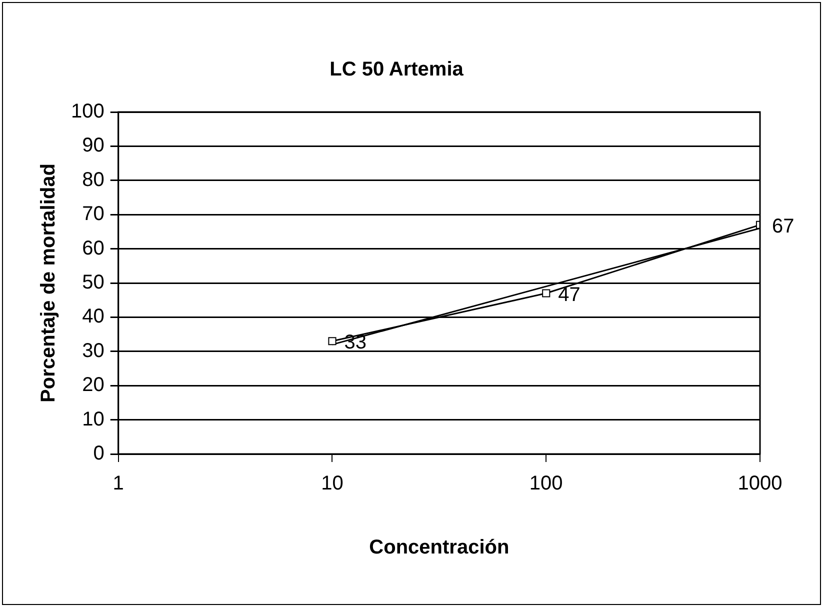 This screenshot has width=825, height=609. What do you see at coordinates (569, 295) in the screenshot?
I see `data-label: 47` at bounding box center [569, 295].